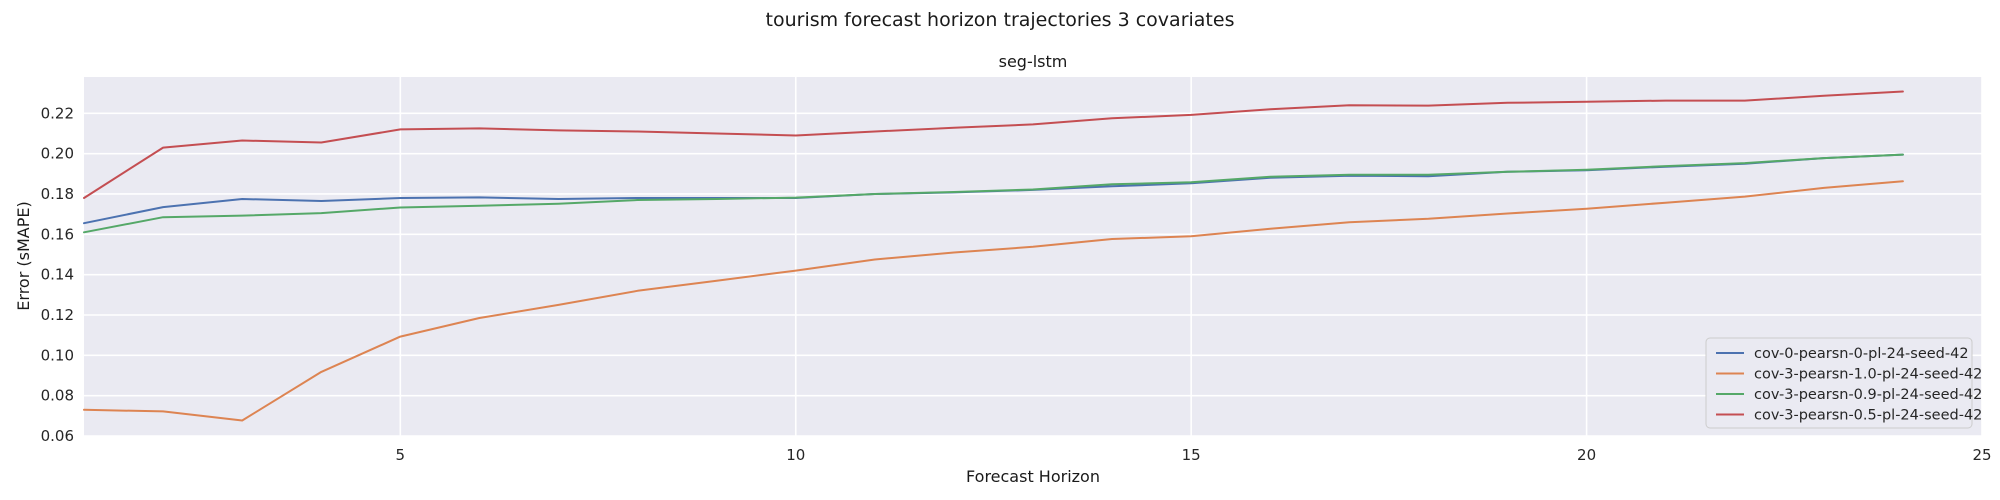  Describe the element at coordinates (57, 315) in the screenshot. I see `y-tick-label: 0.12` at that location.